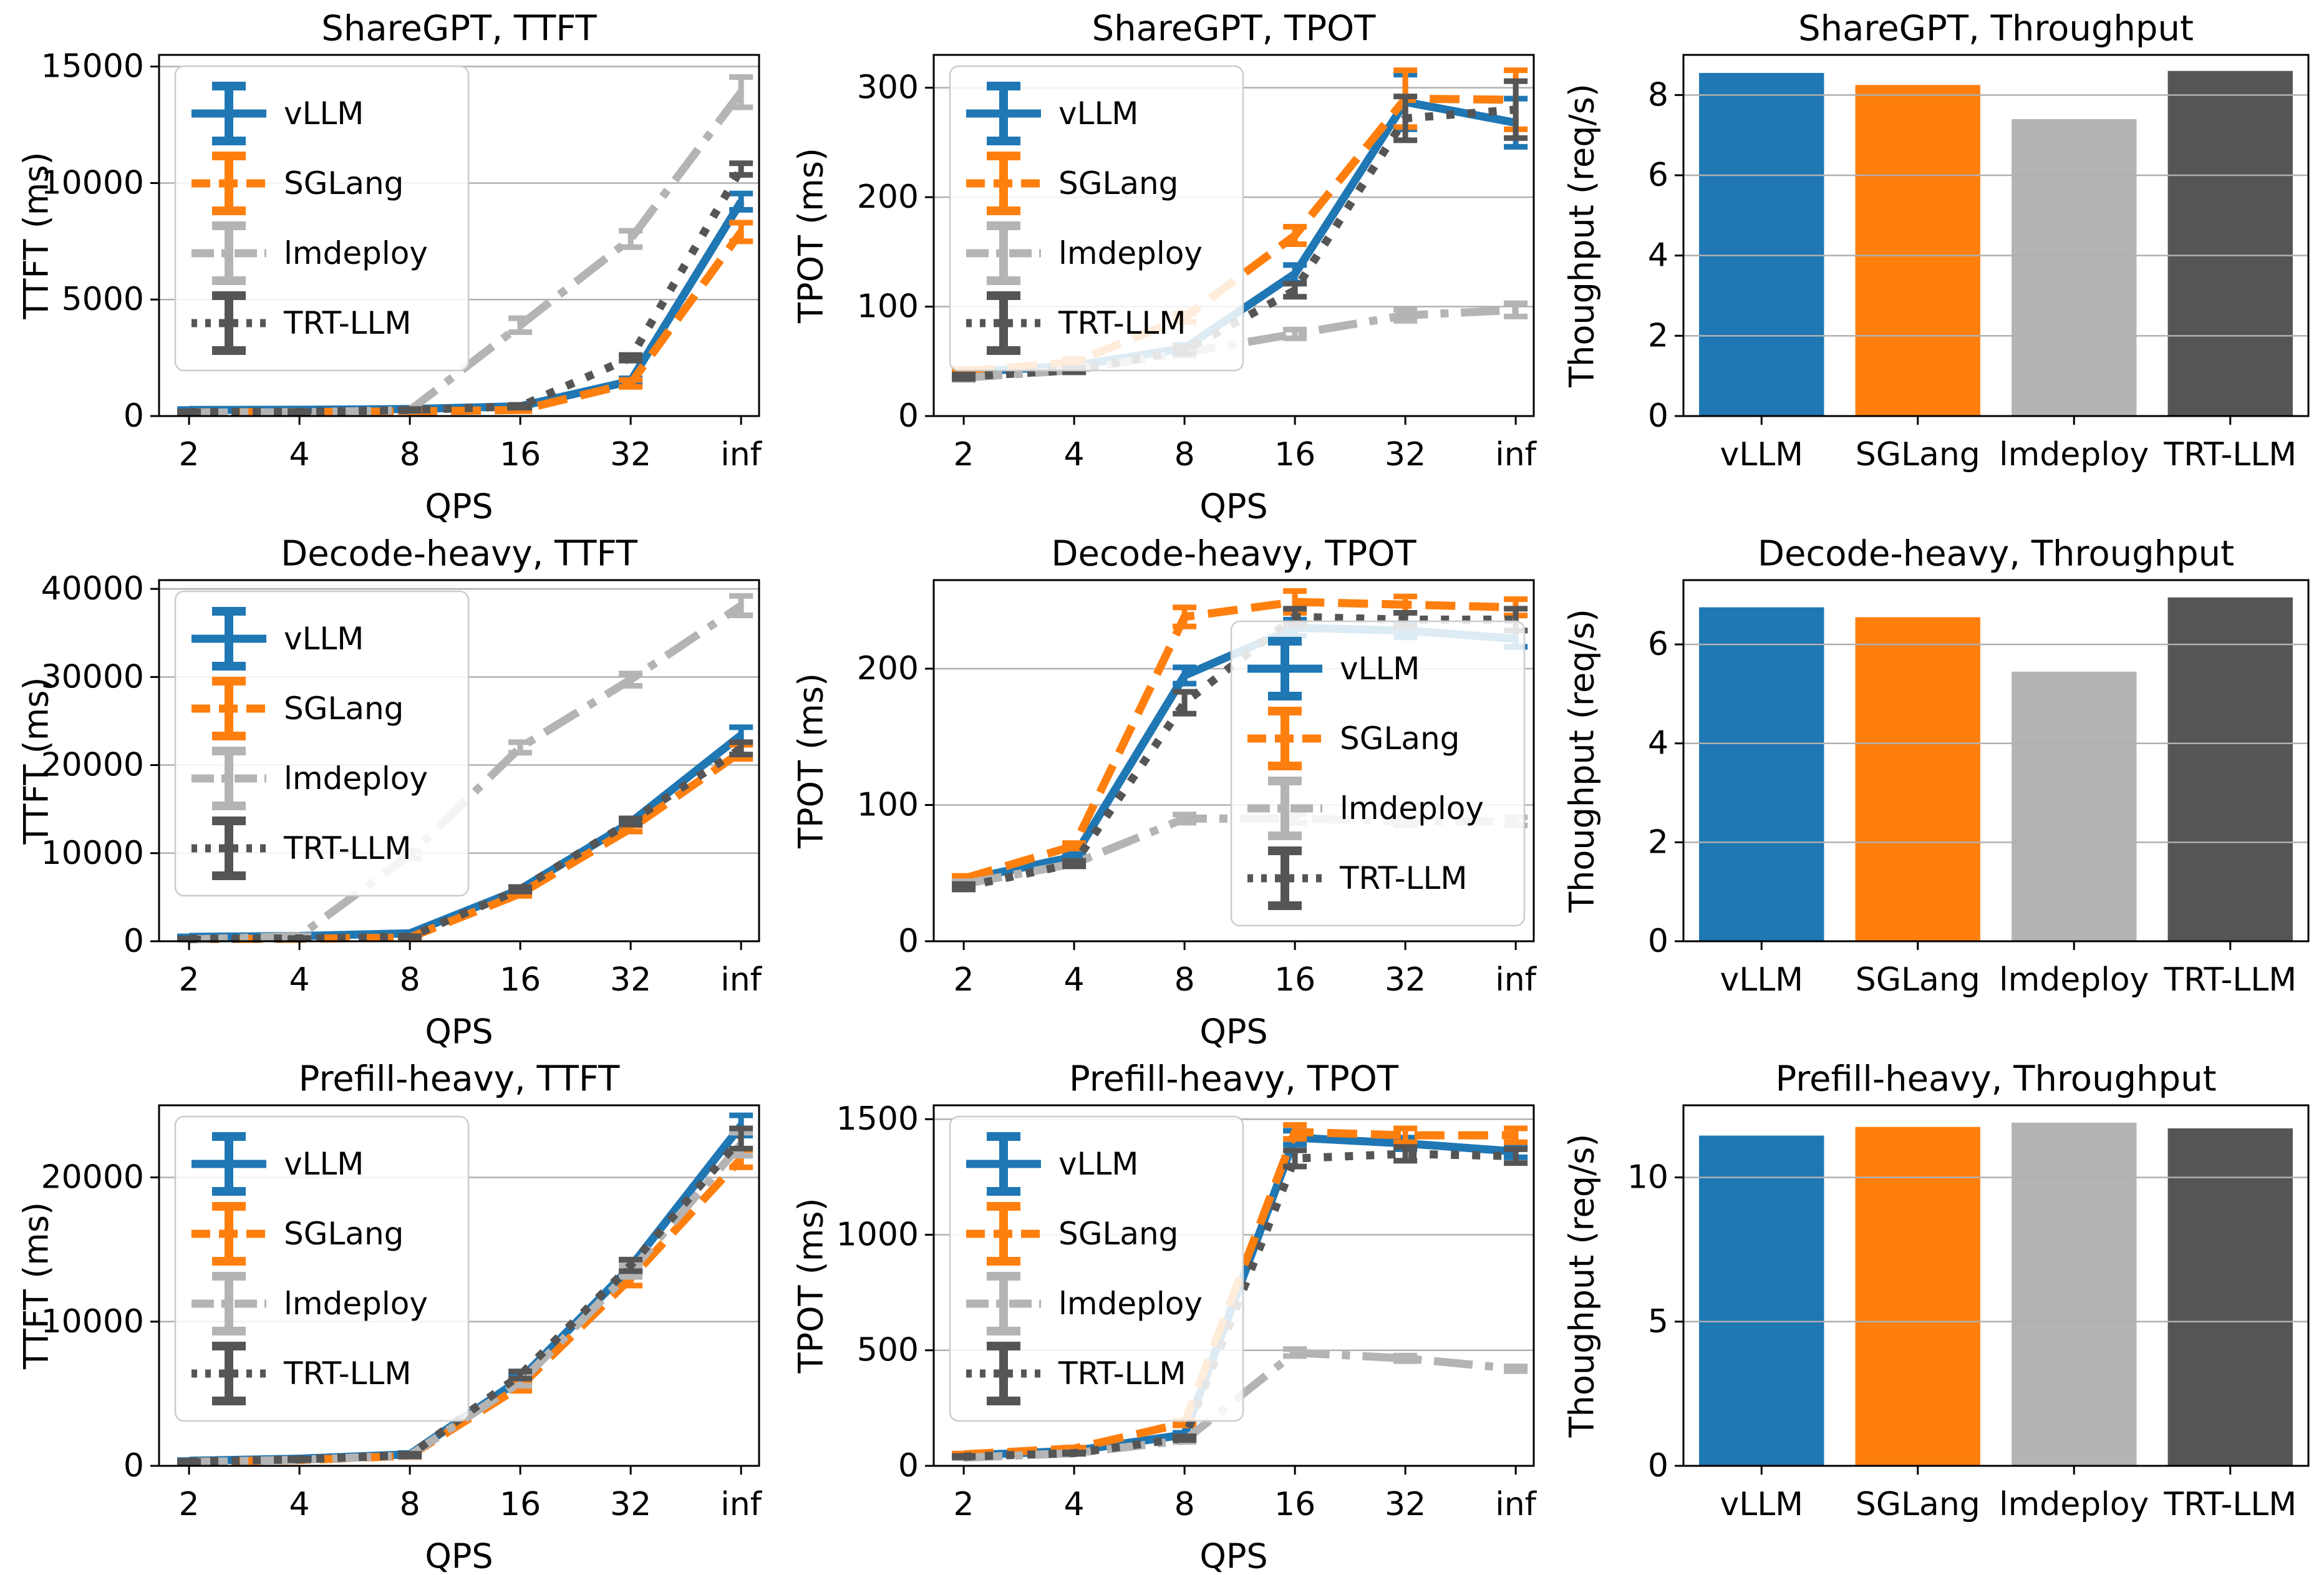  What do you see at coordinates (92, 66) in the screenshot?
I see `y-tick-label: 15000` at bounding box center [92, 66].